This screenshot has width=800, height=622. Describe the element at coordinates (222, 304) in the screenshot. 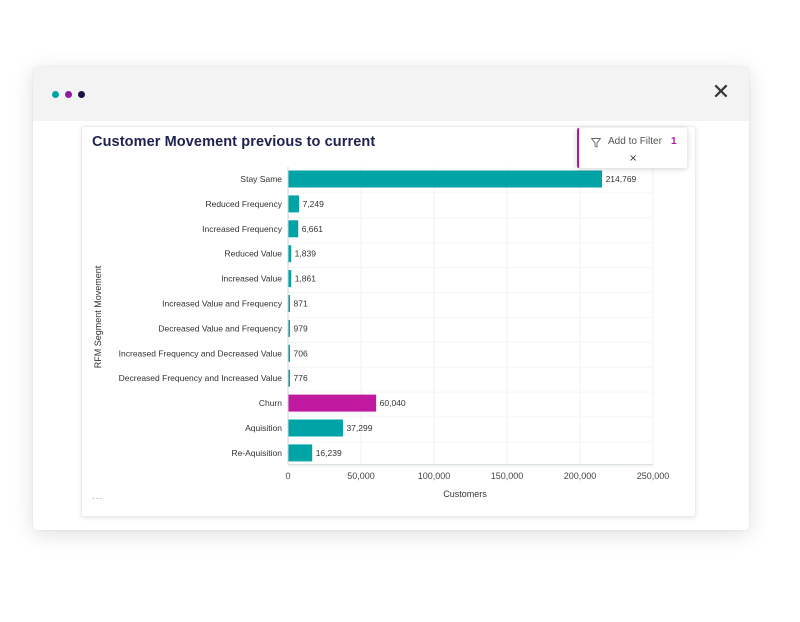

I see `category-label: Increased Value and Frequency` at that location.